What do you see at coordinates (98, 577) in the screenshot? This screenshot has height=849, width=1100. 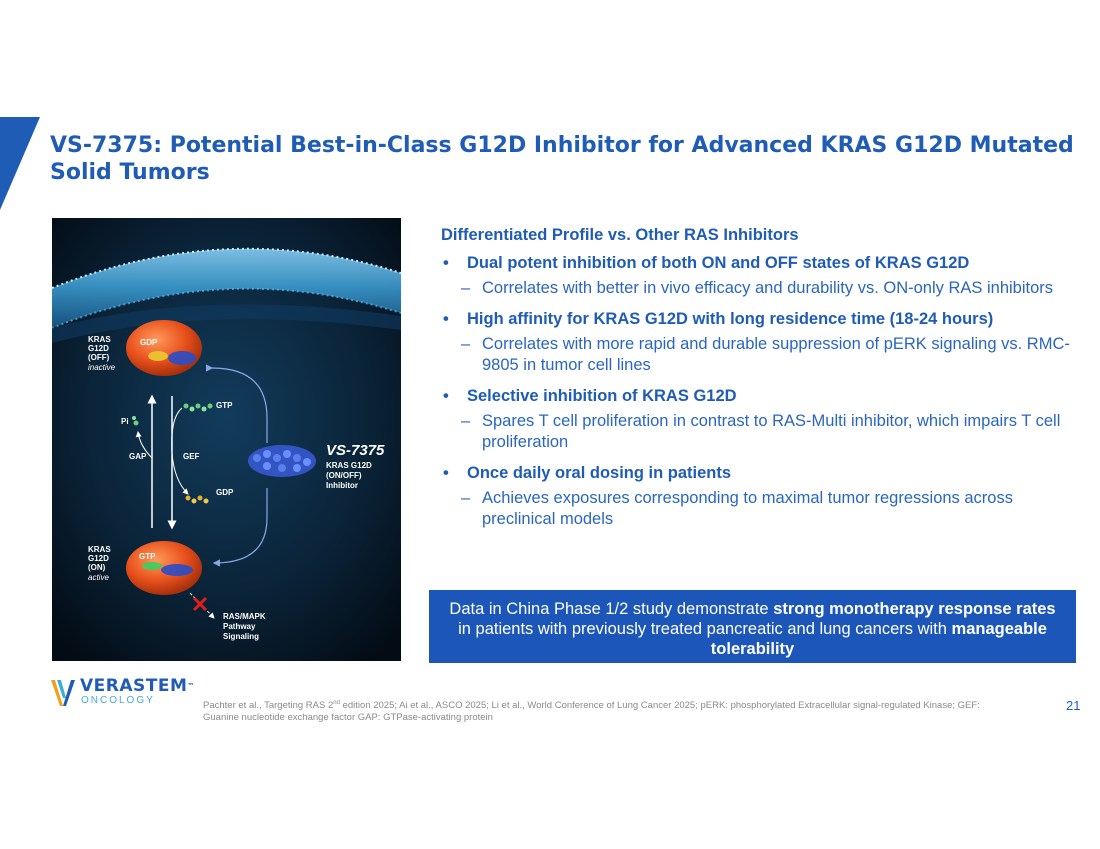 I see `svg-text: active` at bounding box center [98, 577].